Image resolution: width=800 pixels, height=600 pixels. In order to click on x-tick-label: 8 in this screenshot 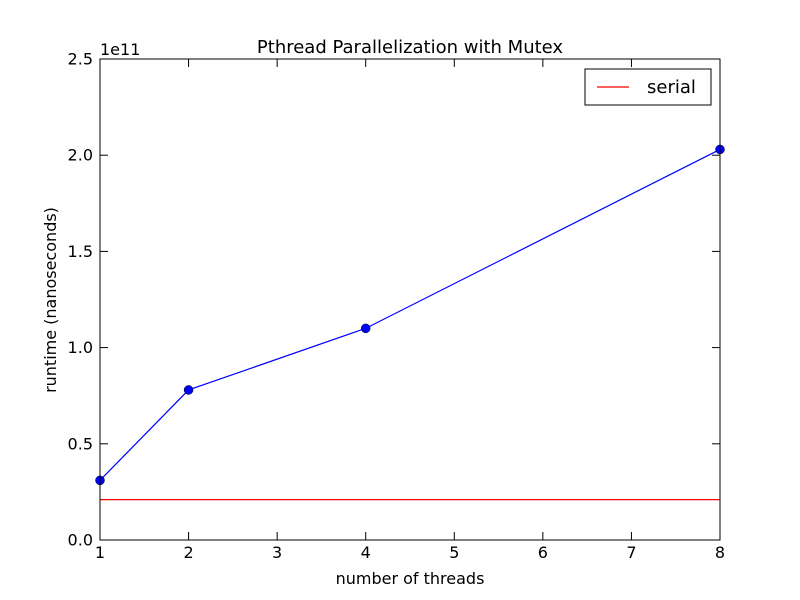, I will do `click(720, 552)`.